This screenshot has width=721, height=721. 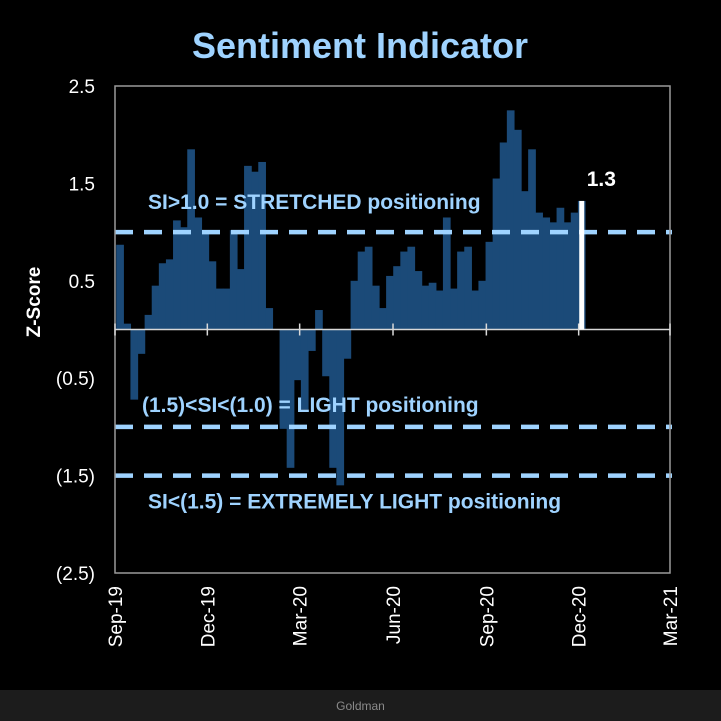 What do you see at coordinates (34, 302) in the screenshot?
I see `y-axis-label: Z-Score` at bounding box center [34, 302].